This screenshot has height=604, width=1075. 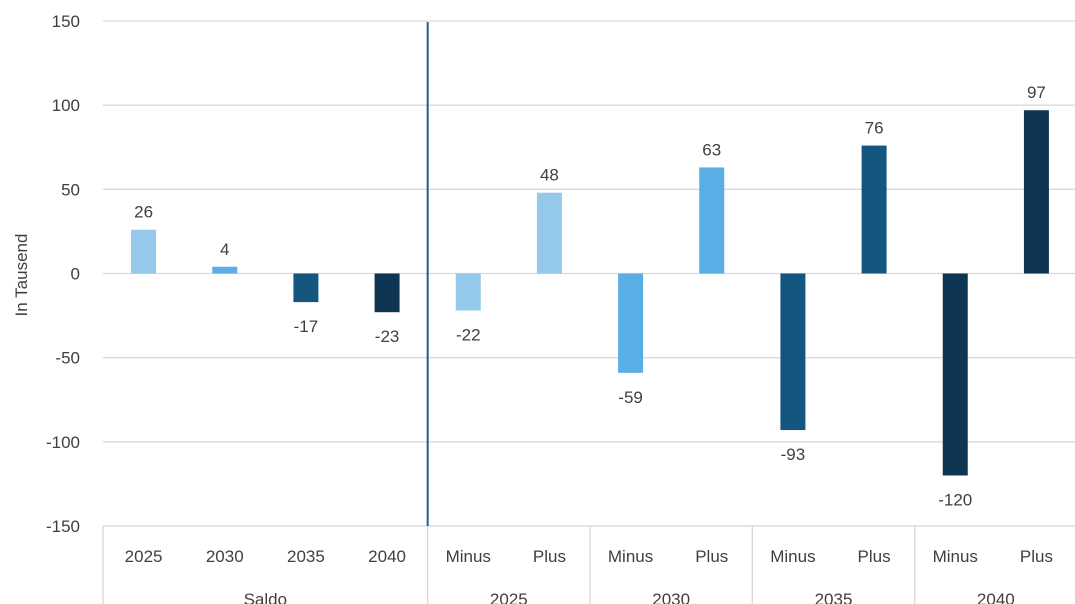 What do you see at coordinates (306, 326) in the screenshot?
I see `data-label: -17` at bounding box center [306, 326].